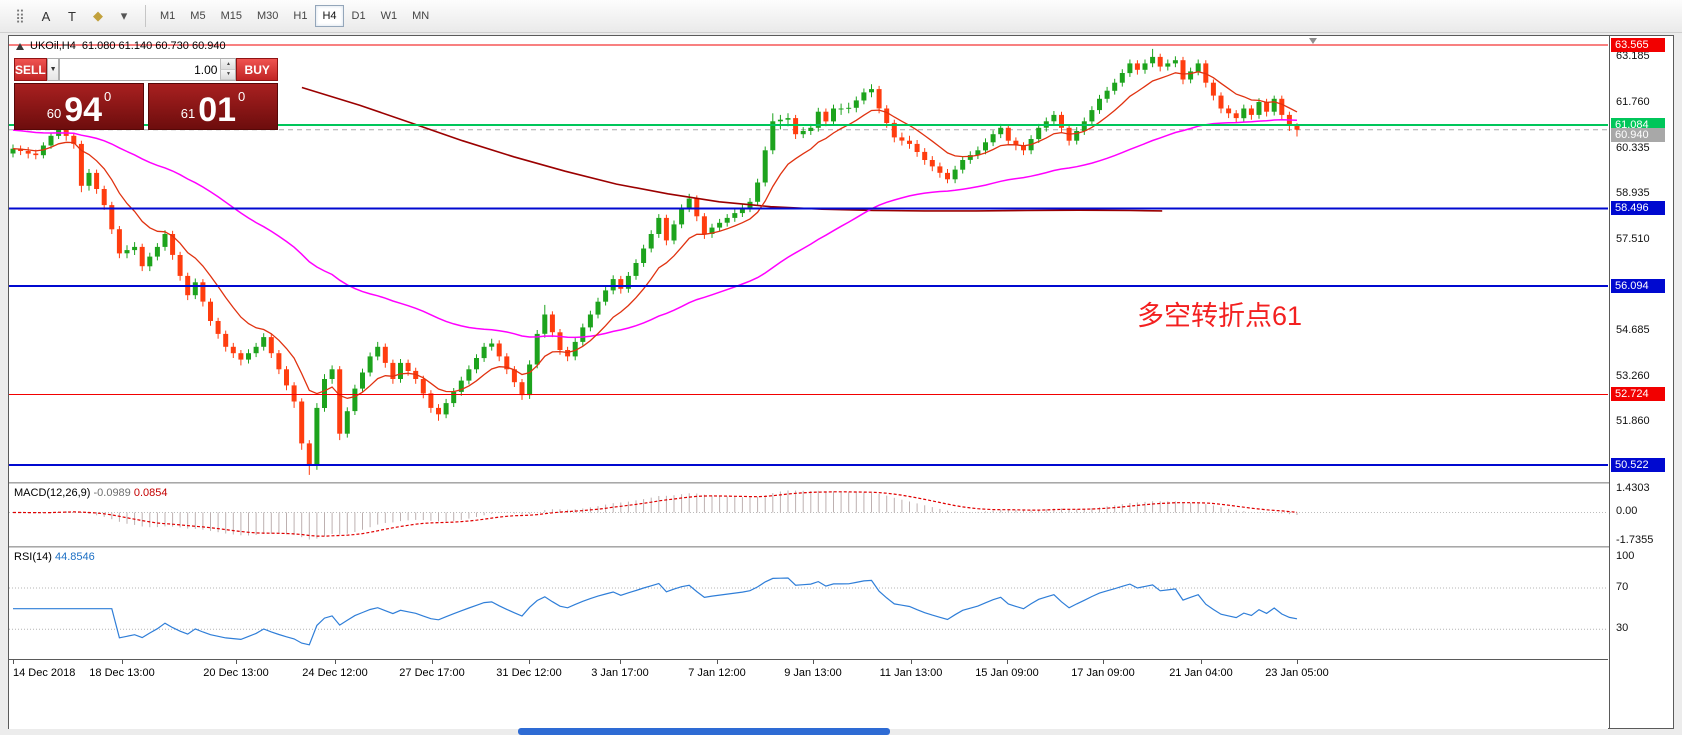 The image size is (1682, 735). I want to click on ask-big-digits: 01, so click(217, 110).